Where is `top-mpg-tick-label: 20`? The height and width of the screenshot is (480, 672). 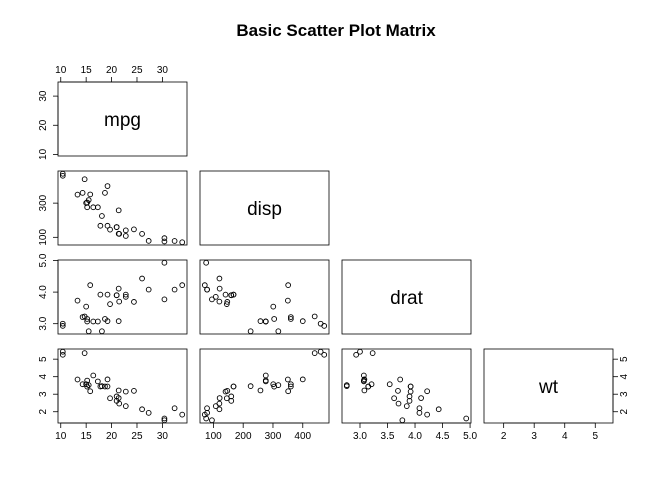
top-mpg-tick-label: 20 is located at coordinates (112, 70).